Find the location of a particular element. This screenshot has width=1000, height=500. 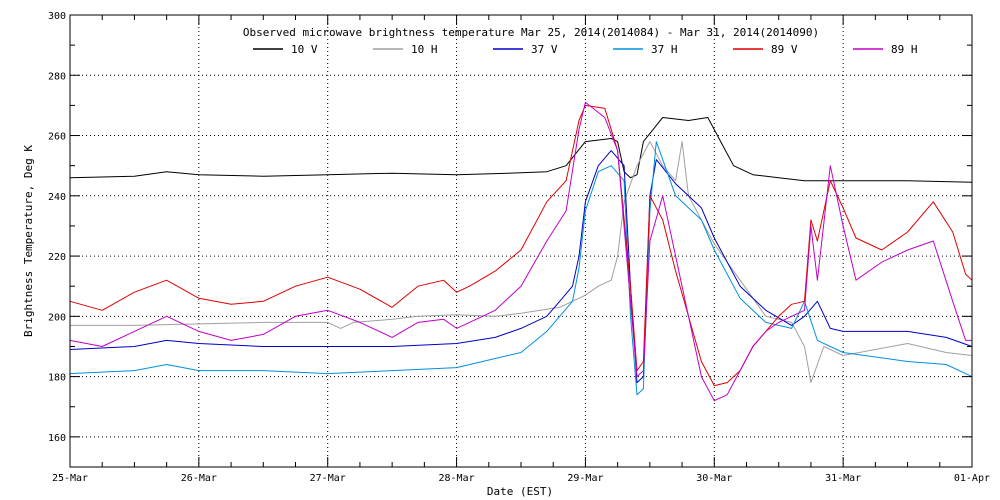

y-tick-label: 200 is located at coordinates (57, 317).